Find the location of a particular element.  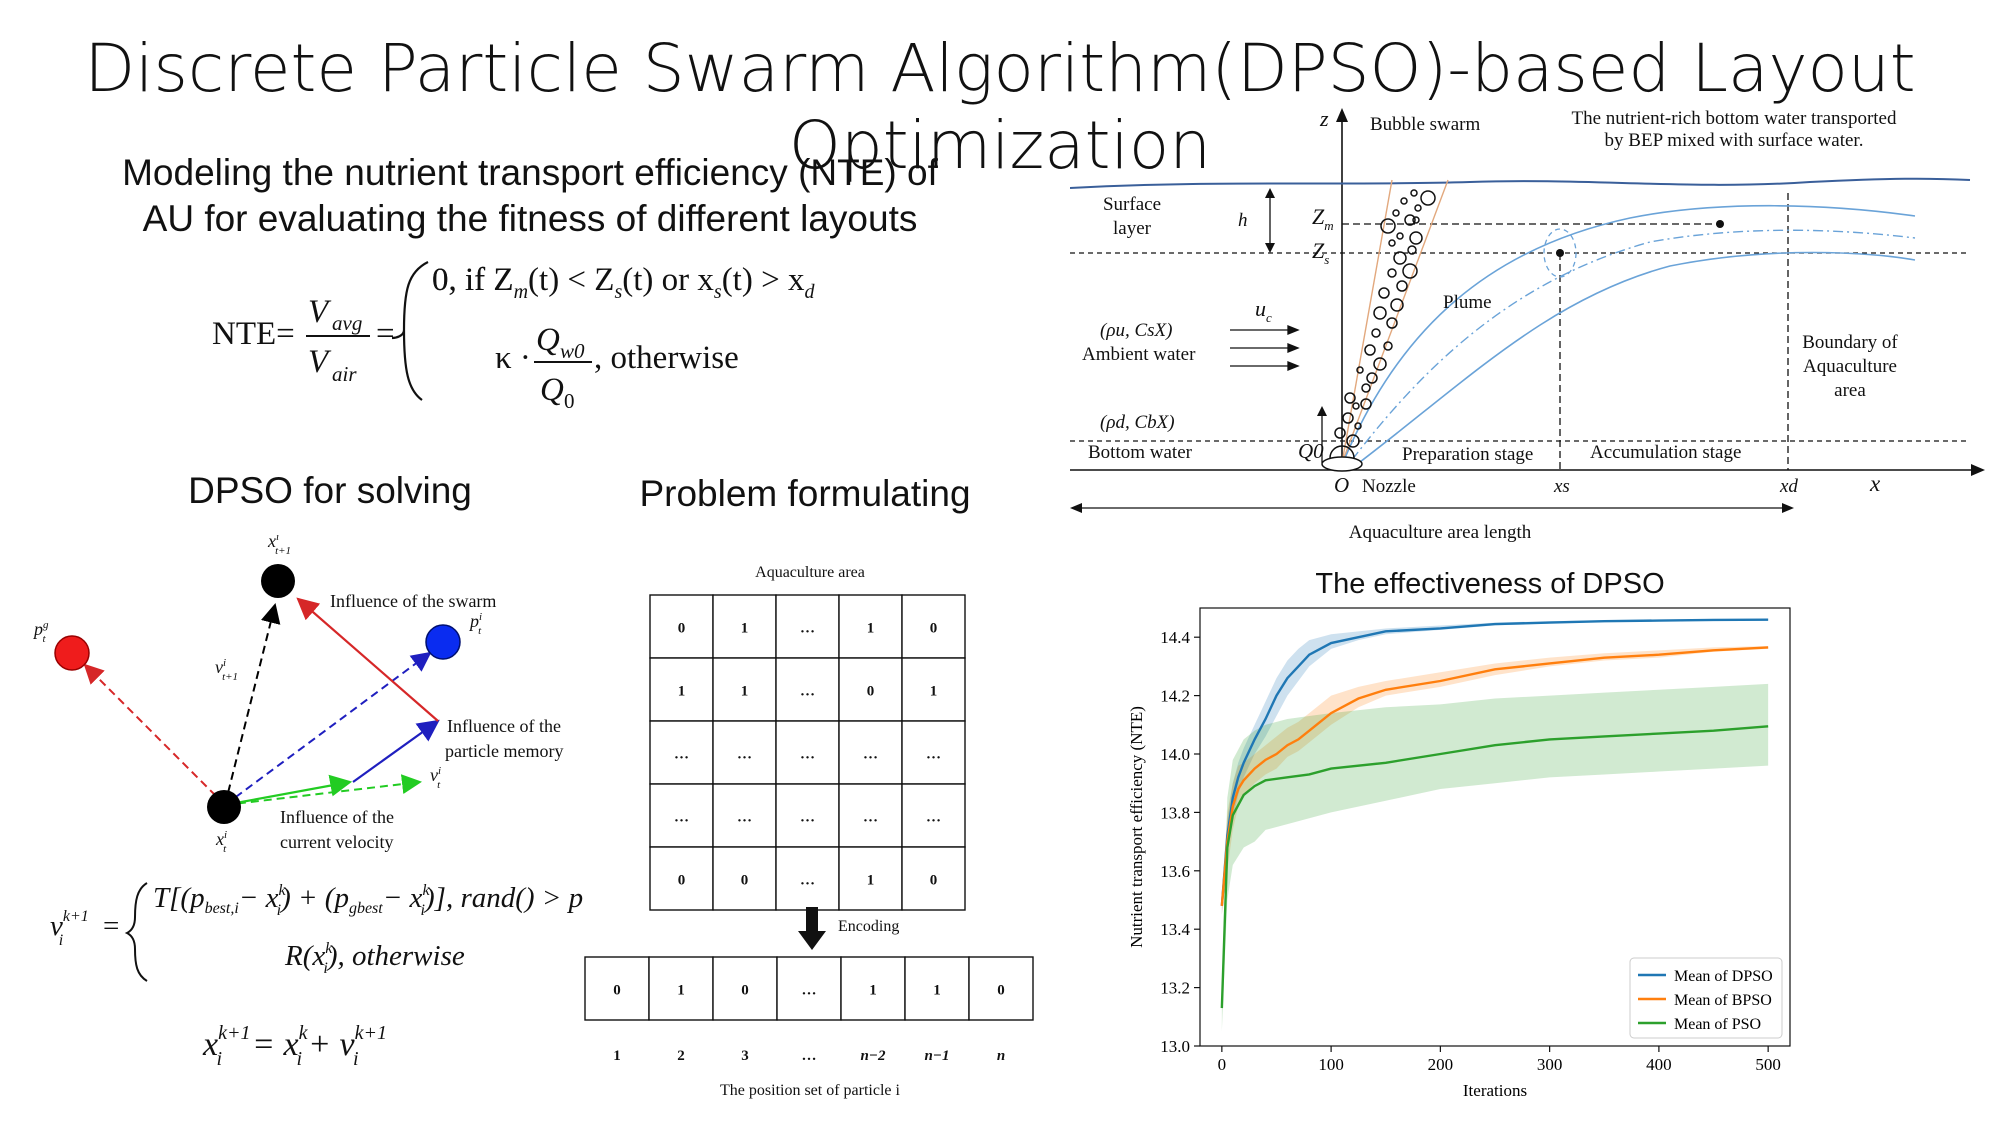

swarm-influence-label: Influence of the swarm is located at coordinates (413, 601).